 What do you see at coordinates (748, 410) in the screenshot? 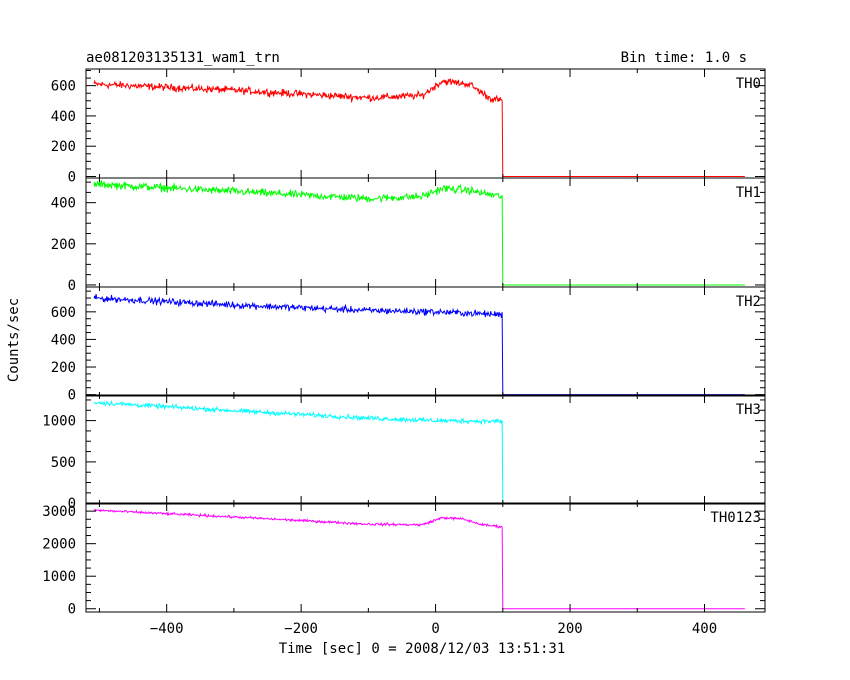
I see `panel-name-label: TH3` at bounding box center [748, 410].